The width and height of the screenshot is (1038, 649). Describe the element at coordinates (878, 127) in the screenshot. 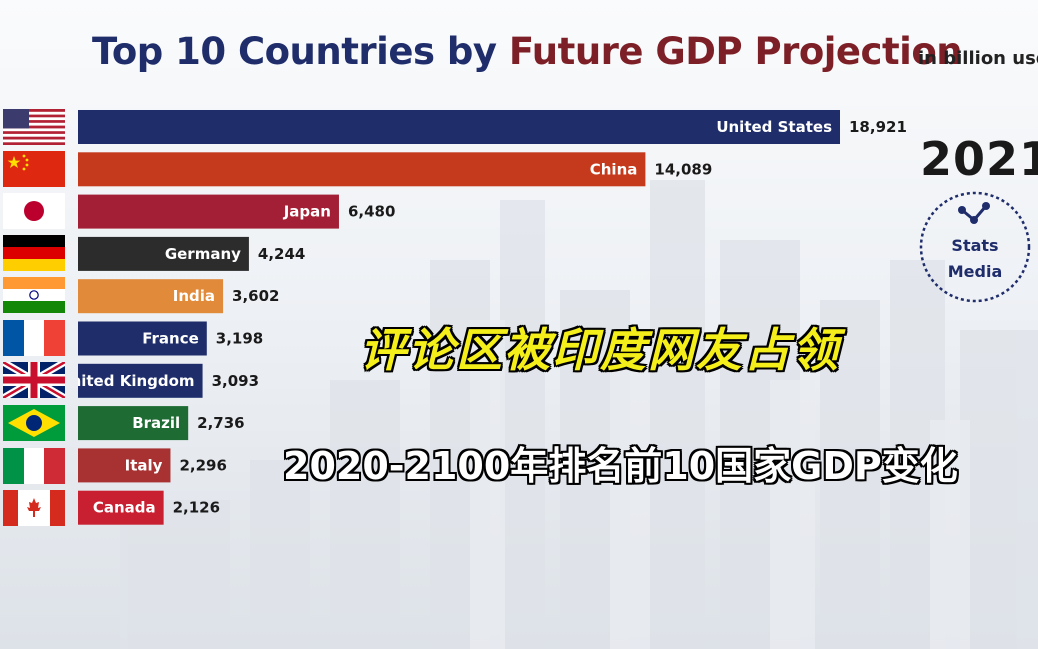

I see `bar-value-united-states: 18,921` at that location.